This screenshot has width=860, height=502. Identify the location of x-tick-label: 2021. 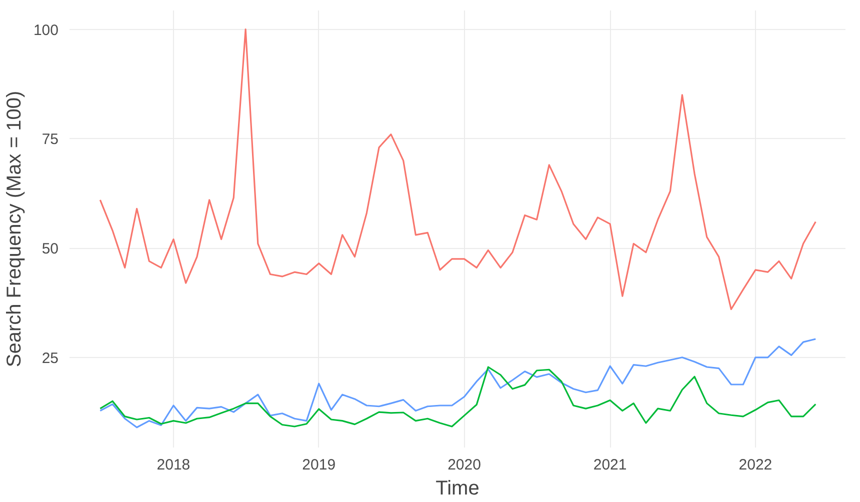
(610, 465).